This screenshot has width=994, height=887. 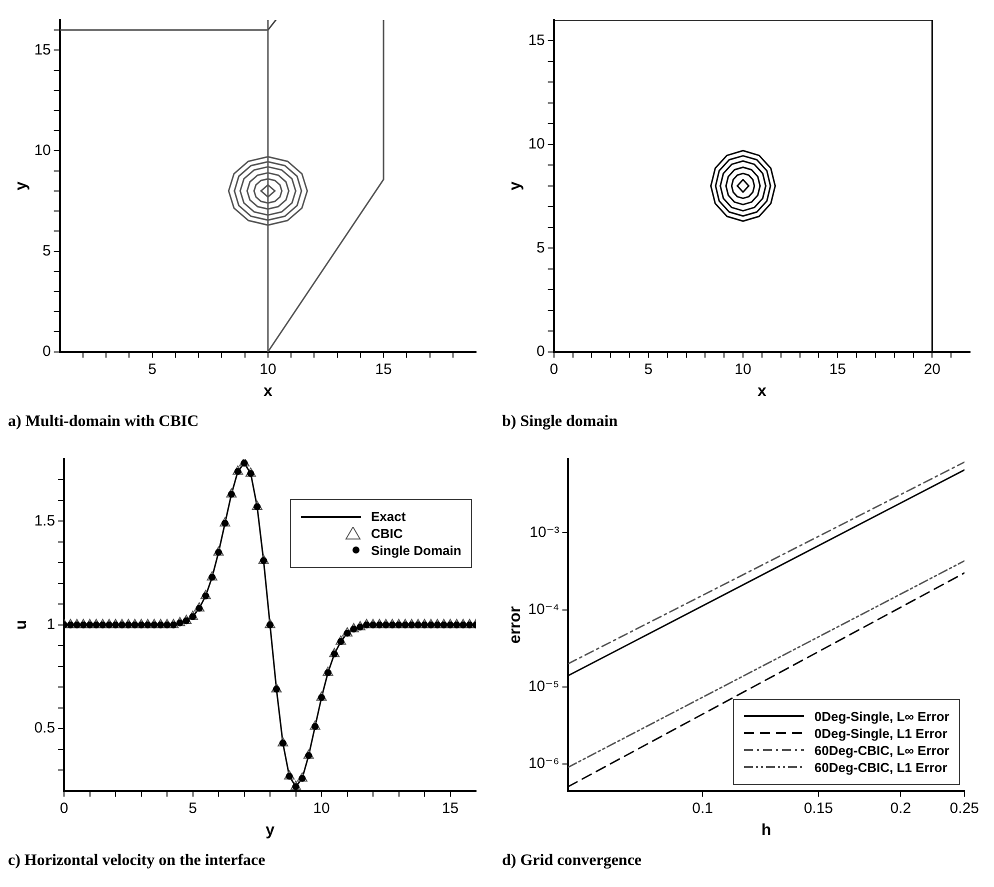 What do you see at coordinates (21, 625) in the screenshot?
I see `y-axis-title: u` at bounding box center [21, 625].